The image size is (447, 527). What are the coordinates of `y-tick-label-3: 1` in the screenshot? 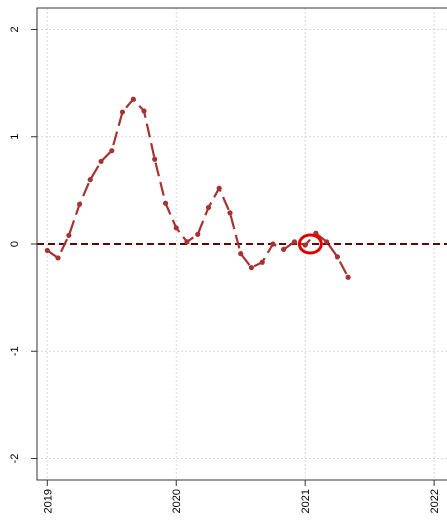 It's located at (15, 137).